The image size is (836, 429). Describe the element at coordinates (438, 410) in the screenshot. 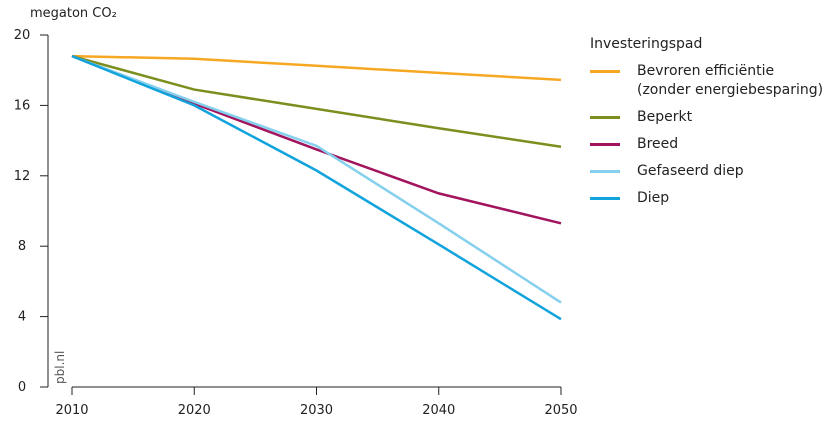

I see `x-tick-label: 2040` at that location.